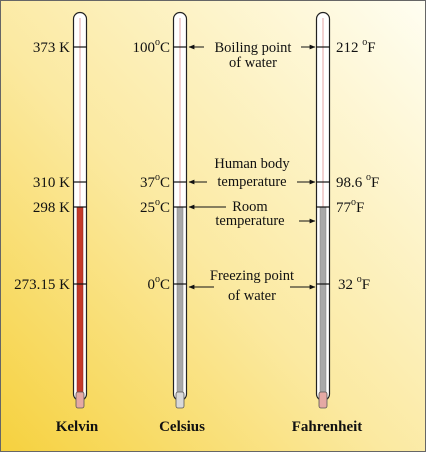 This screenshot has width=426, height=452. Describe the element at coordinates (250, 207) in the screenshot. I see `room-description-line1: Room` at that location.